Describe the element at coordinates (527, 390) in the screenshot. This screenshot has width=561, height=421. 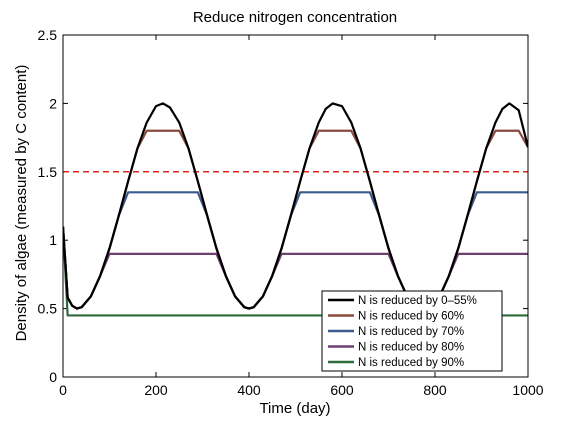
I see `x-tick-label: 1000` at that location.